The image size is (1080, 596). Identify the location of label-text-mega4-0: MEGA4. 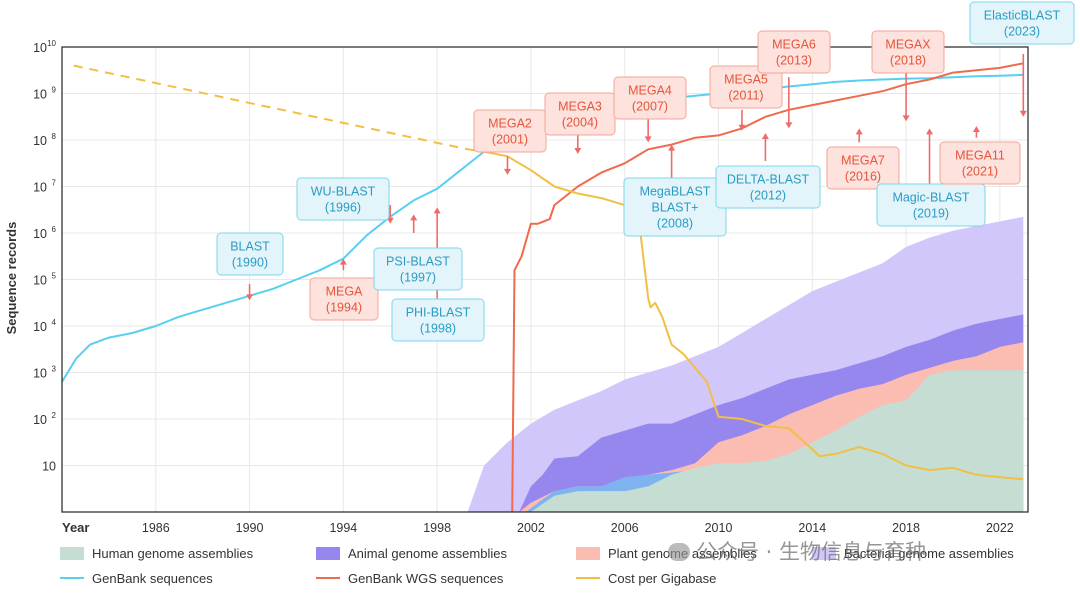
(650, 91).